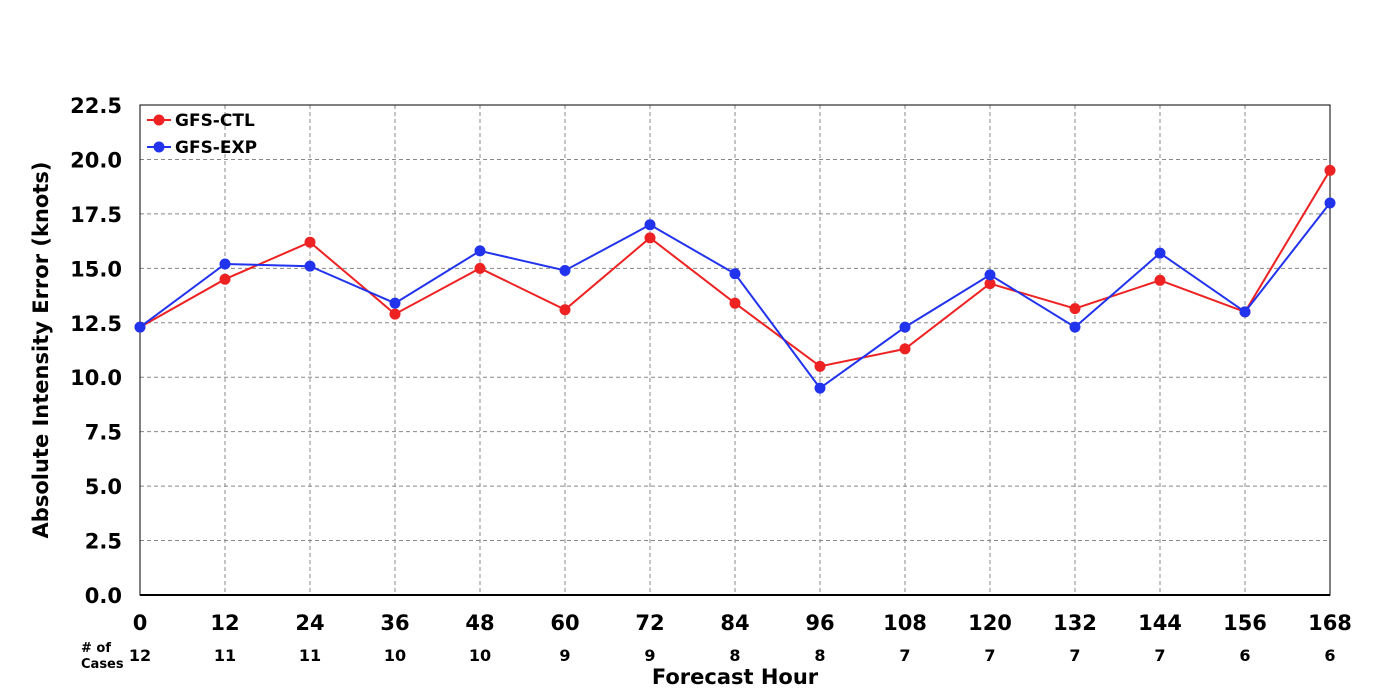 This screenshot has width=1400, height=700. I want to click on x-tick-label: 48, so click(479, 623).